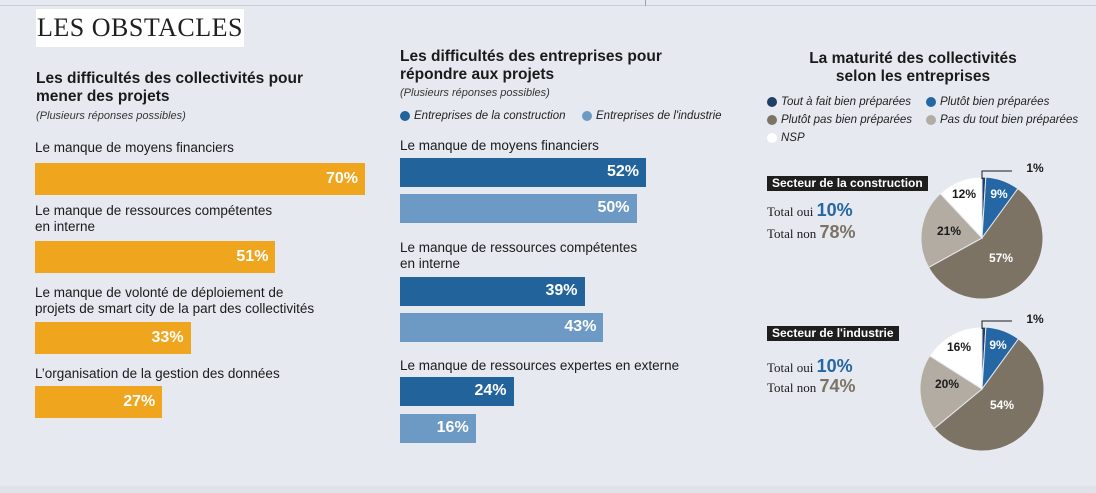 The height and width of the screenshot is (493, 1096). Describe the element at coordinates (65, 226) in the screenshot. I see `chart1-category-label: en interne` at that location.